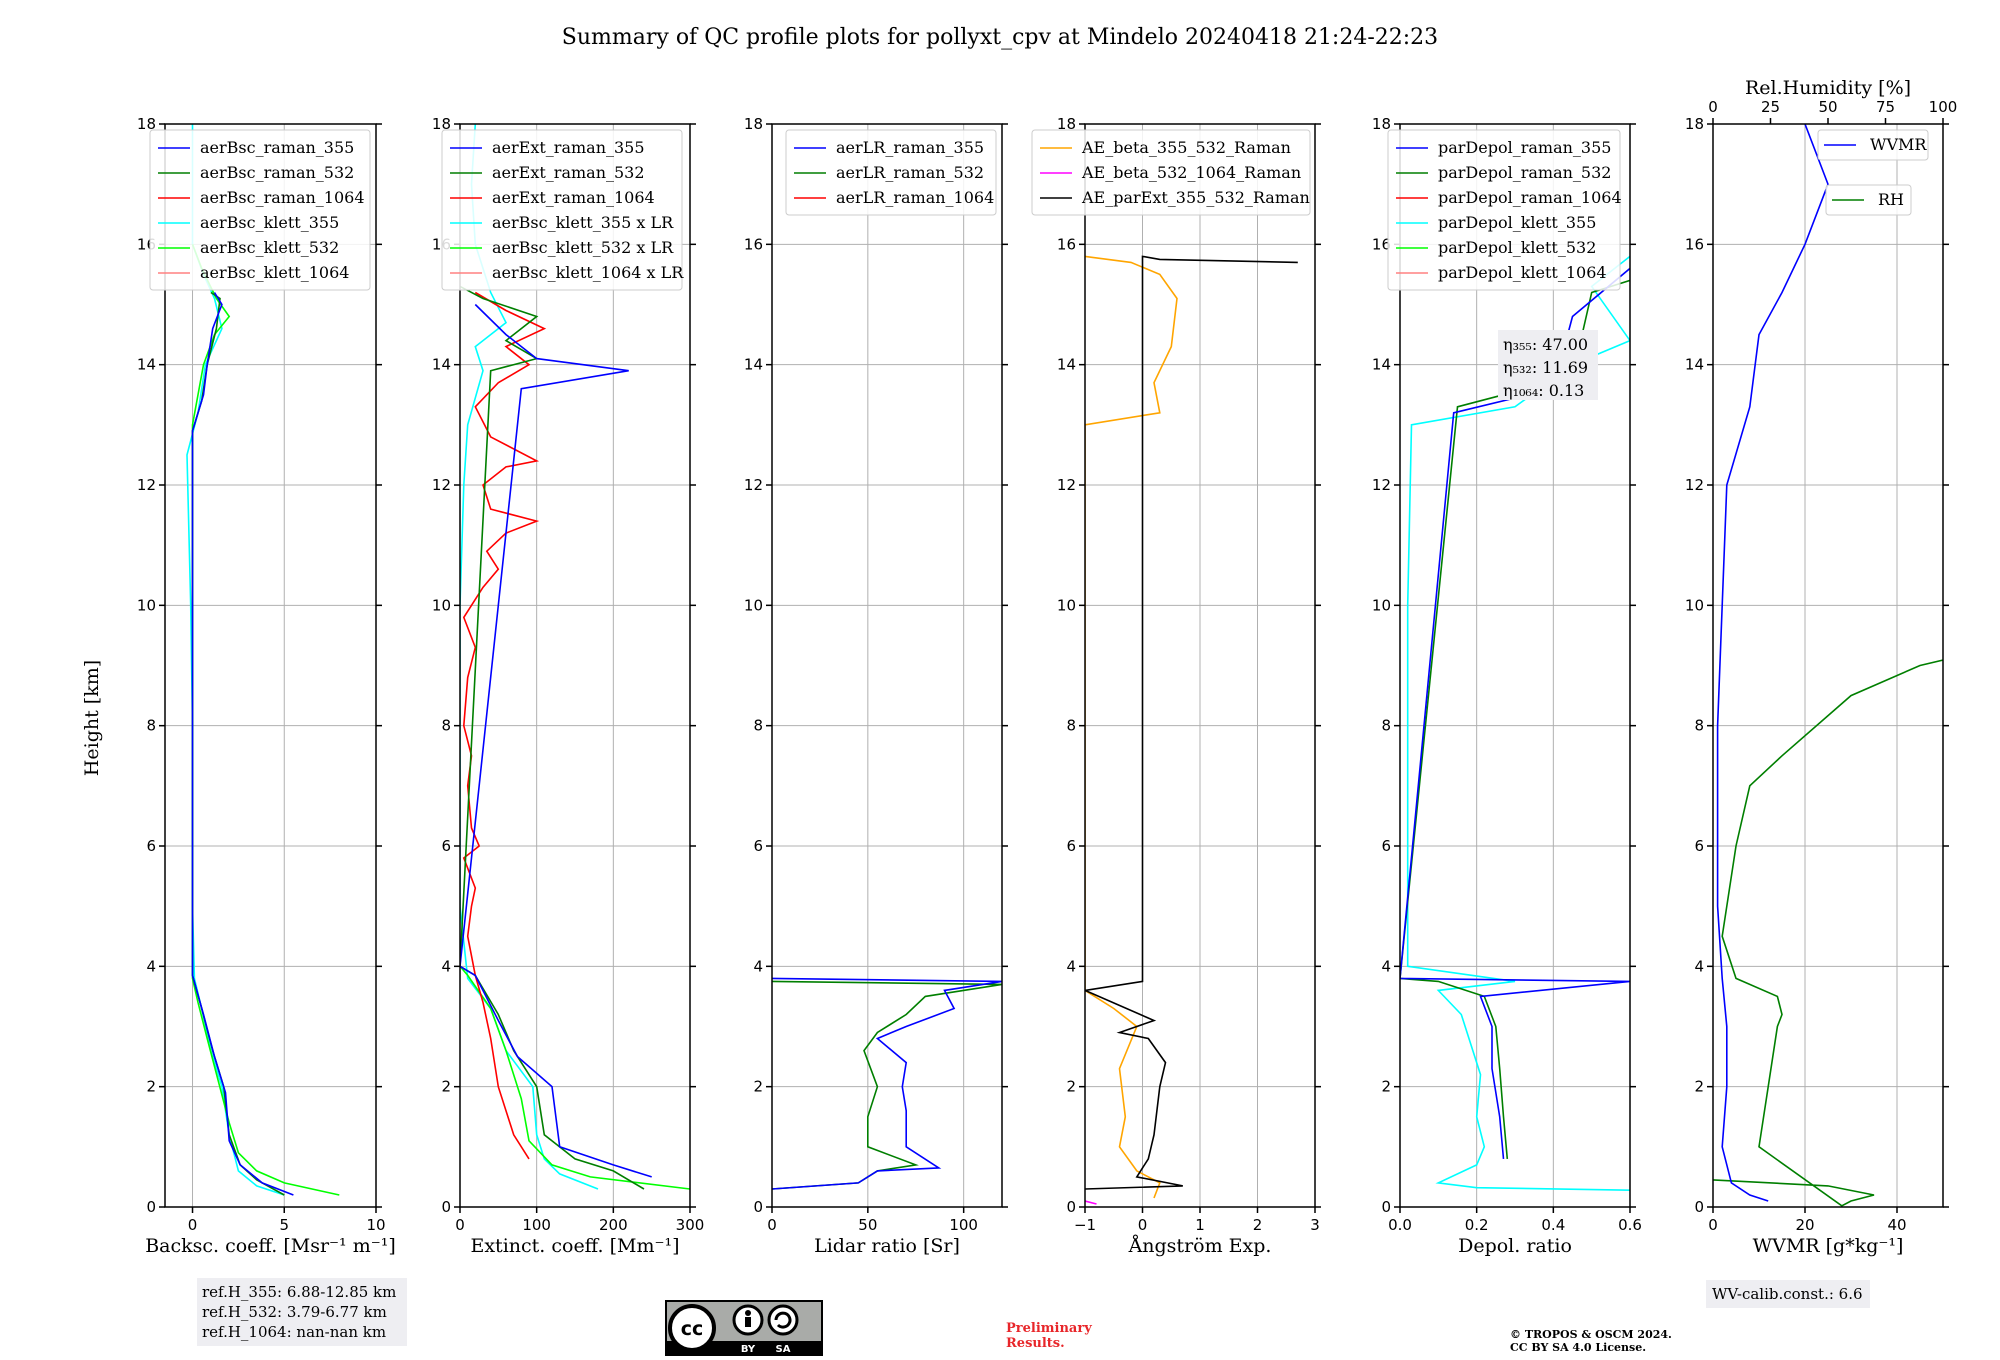 The height and width of the screenshot is (1360, 2000). What do you see at coordinates (1630, 1225) in the screenshot?
I see `x-tick-label: 0.6` at bounding box center [1630, 1225].